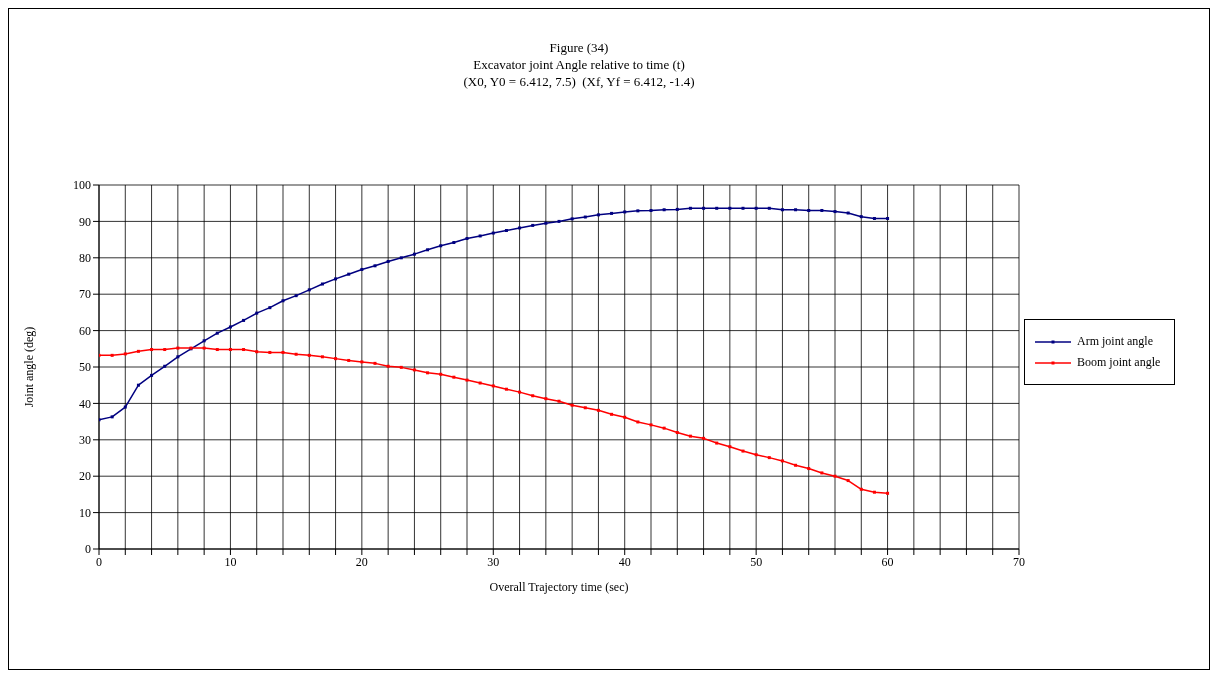 The height and width of the screenshot is (677, 1216). Describe the element at coordinates (624, 561) in the screenshot. I see `x-tick-label: 40` at that location.